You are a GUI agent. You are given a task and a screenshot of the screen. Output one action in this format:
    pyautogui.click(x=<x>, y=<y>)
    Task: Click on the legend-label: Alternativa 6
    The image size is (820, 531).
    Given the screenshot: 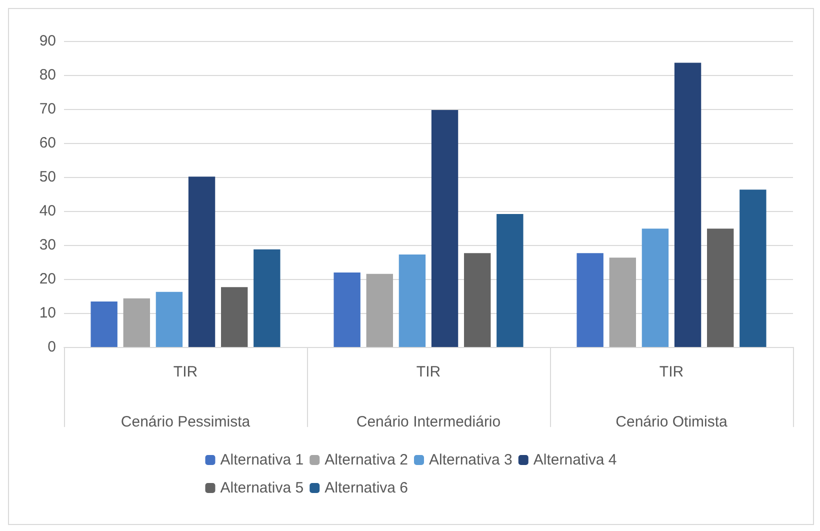 What is the action you would take?
    pyautogui.click(x=366, y=488)
    